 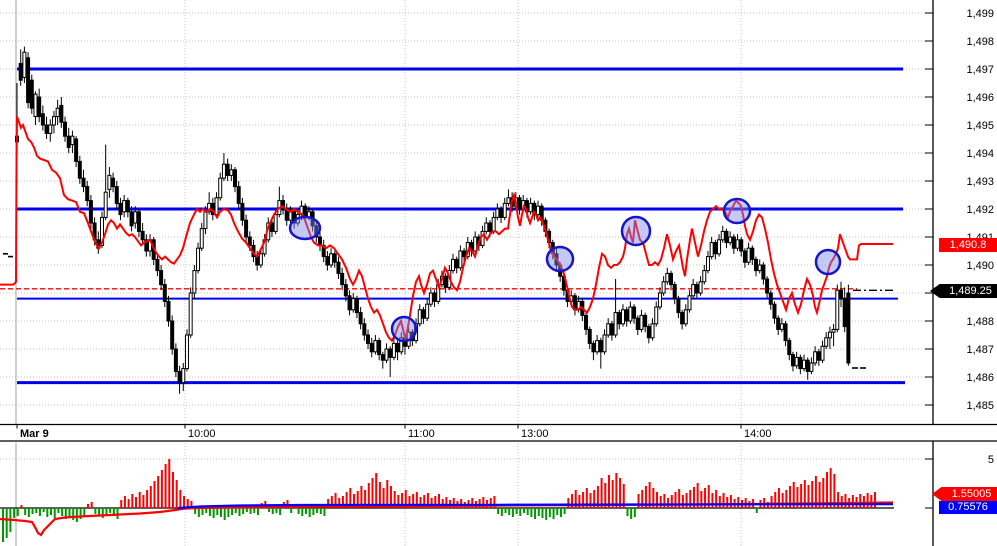 What do you see at coordinates (980, 126) in the screenshot?
I see `price-axis-label: 1,495` at bounding box center [980, 126].